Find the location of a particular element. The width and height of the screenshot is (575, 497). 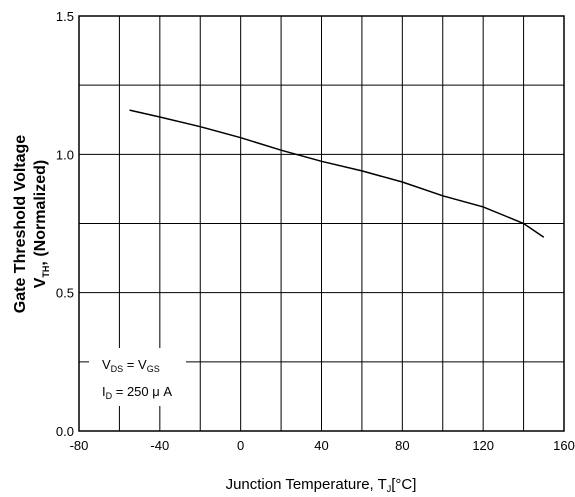

x-tick-labels: -80 -40 0 40 80 120 160 is located at coordinates (322, 445).